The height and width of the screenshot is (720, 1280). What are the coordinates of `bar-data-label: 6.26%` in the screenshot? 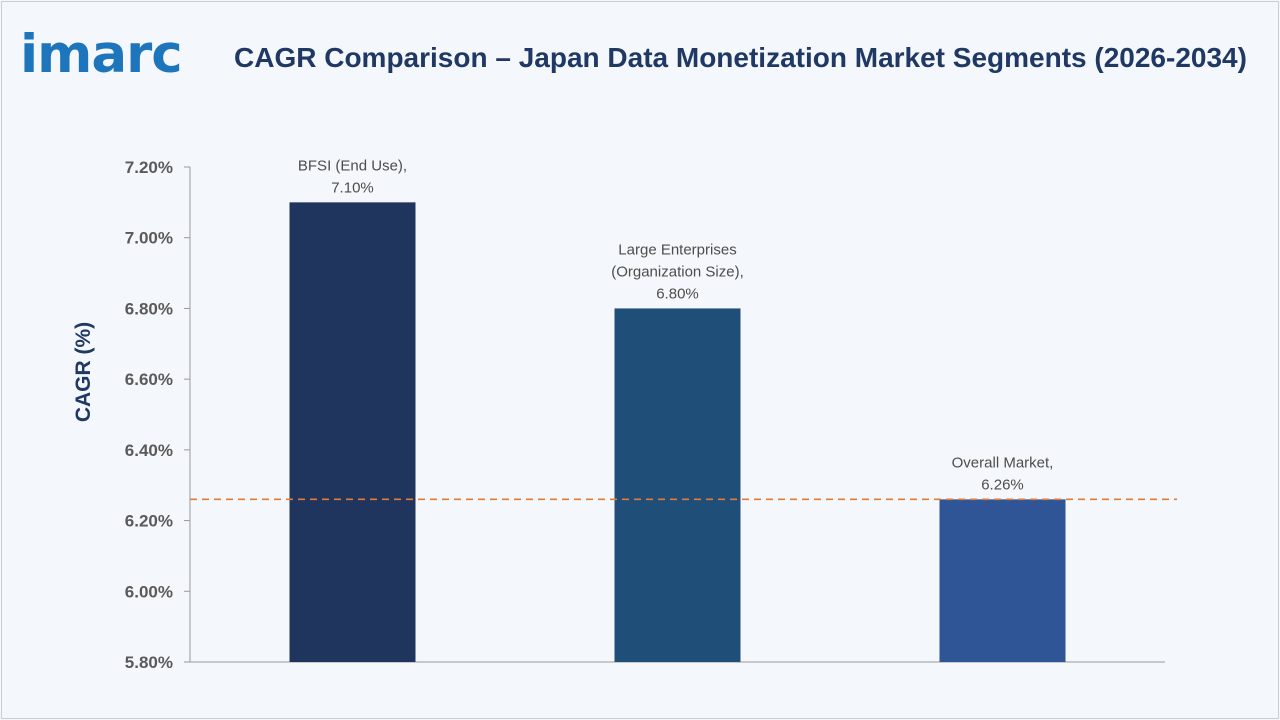 It's located at (1002, 484).